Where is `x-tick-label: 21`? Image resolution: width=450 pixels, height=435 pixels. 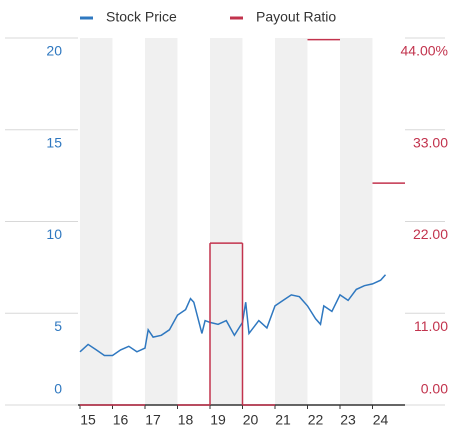 x-tick-label: 21 is located at coordinates (283, 420).